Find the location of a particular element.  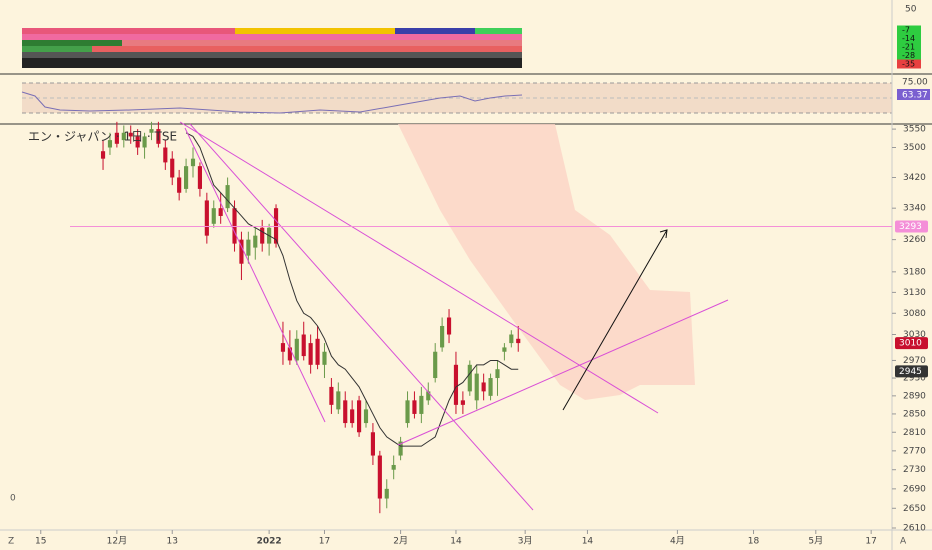

price-label: 3293 is located at coordinates (910, 227).